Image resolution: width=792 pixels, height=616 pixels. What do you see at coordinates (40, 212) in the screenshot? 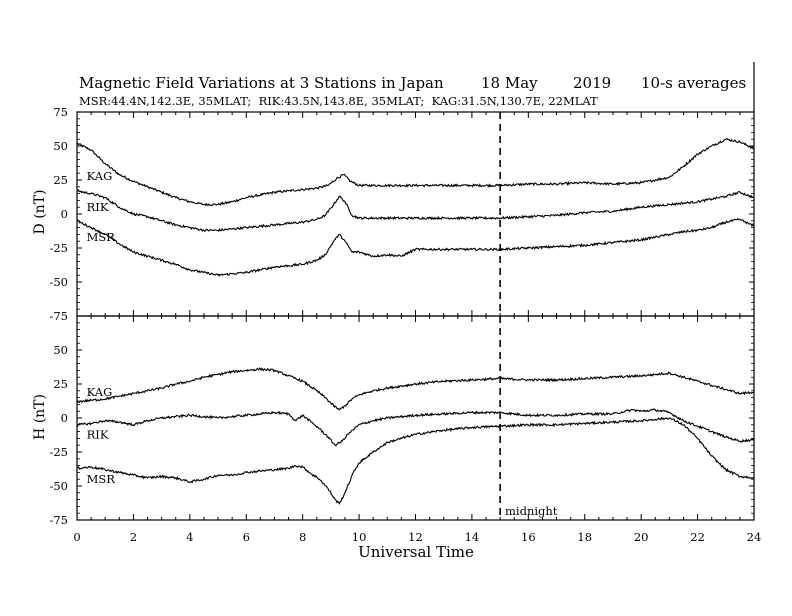
I see `y-axis-label-d: D (nT)` at bounding box center [40, 212].